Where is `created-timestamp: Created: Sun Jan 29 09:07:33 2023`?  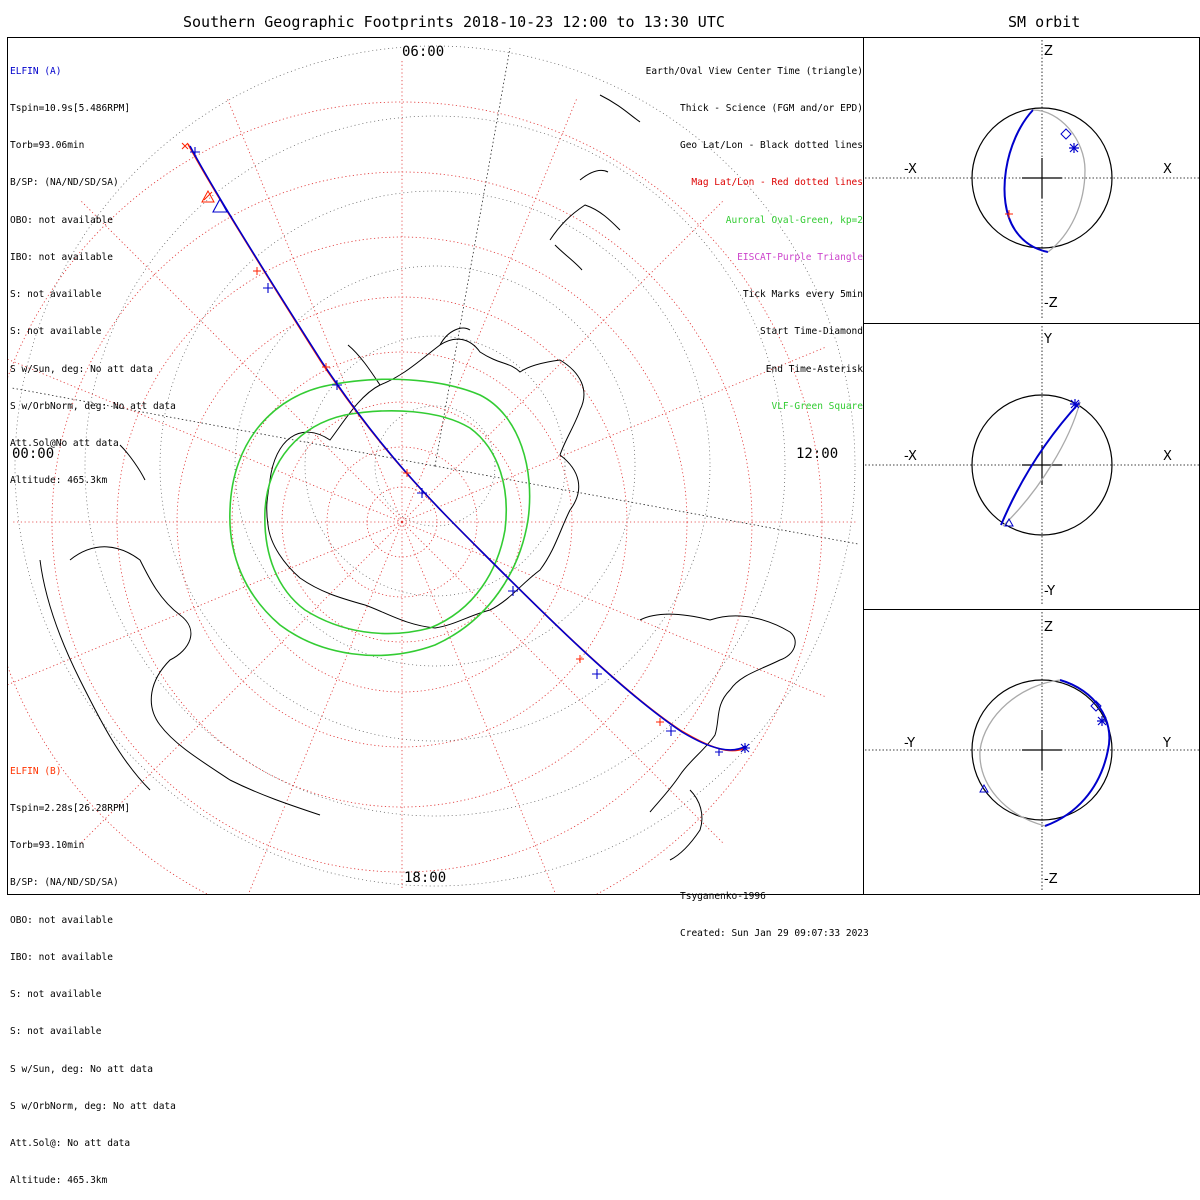 created-timestamp: Created: Sun Jan 29 09:07:33 2023 is located at coordinates (774, 934).